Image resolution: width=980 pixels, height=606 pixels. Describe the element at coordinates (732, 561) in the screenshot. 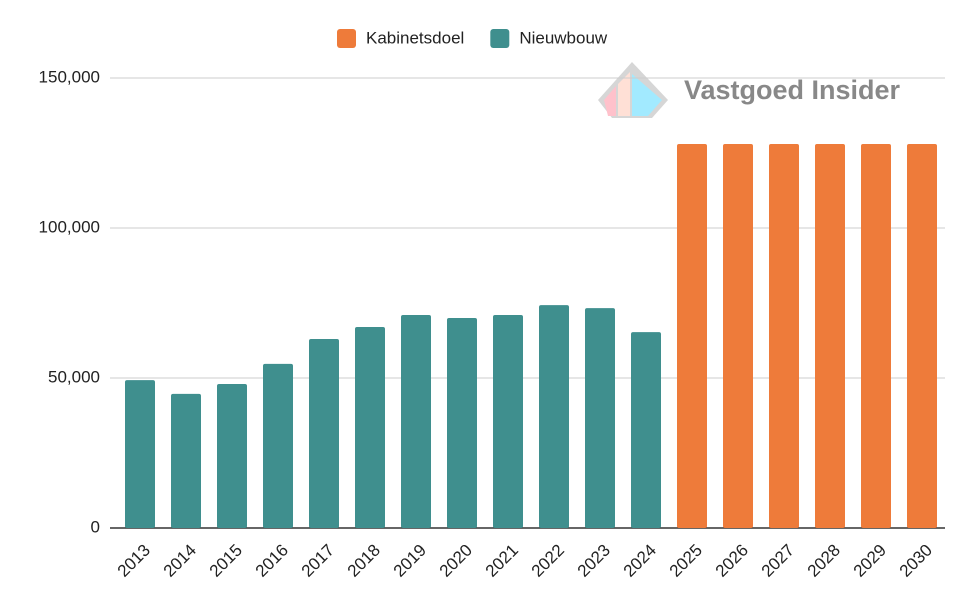

I see `x-tick-label: 2026` at that location.